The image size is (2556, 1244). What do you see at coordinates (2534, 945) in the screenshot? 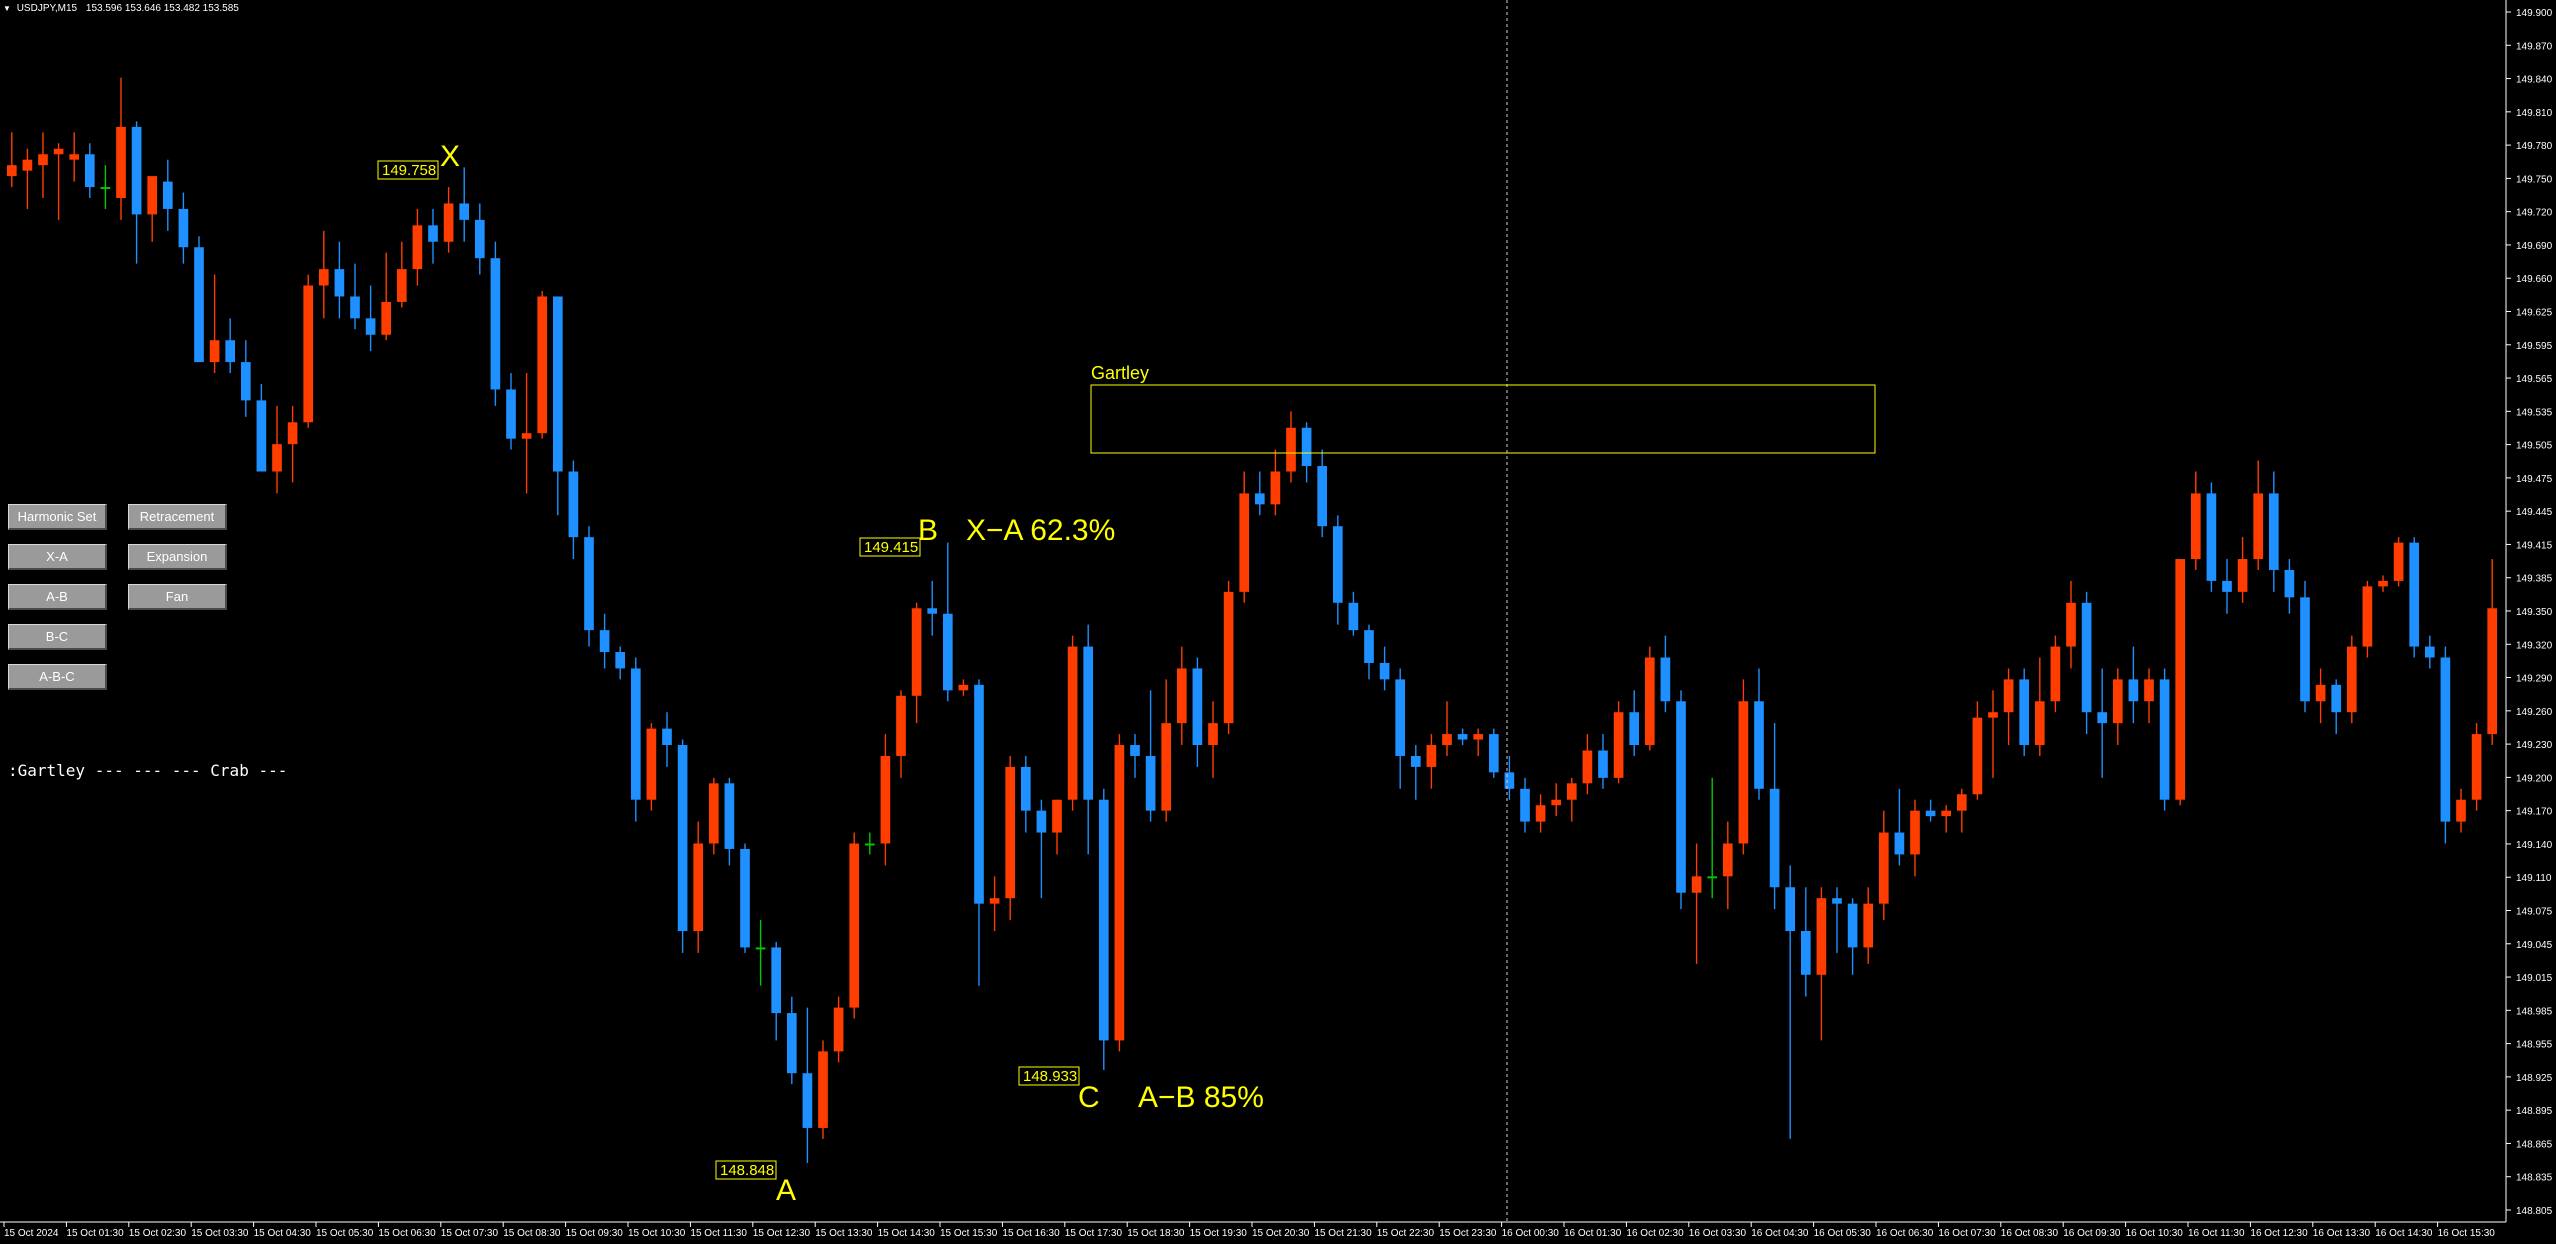
I see `price-label: 149.045` at bounding box center [2534, 945].